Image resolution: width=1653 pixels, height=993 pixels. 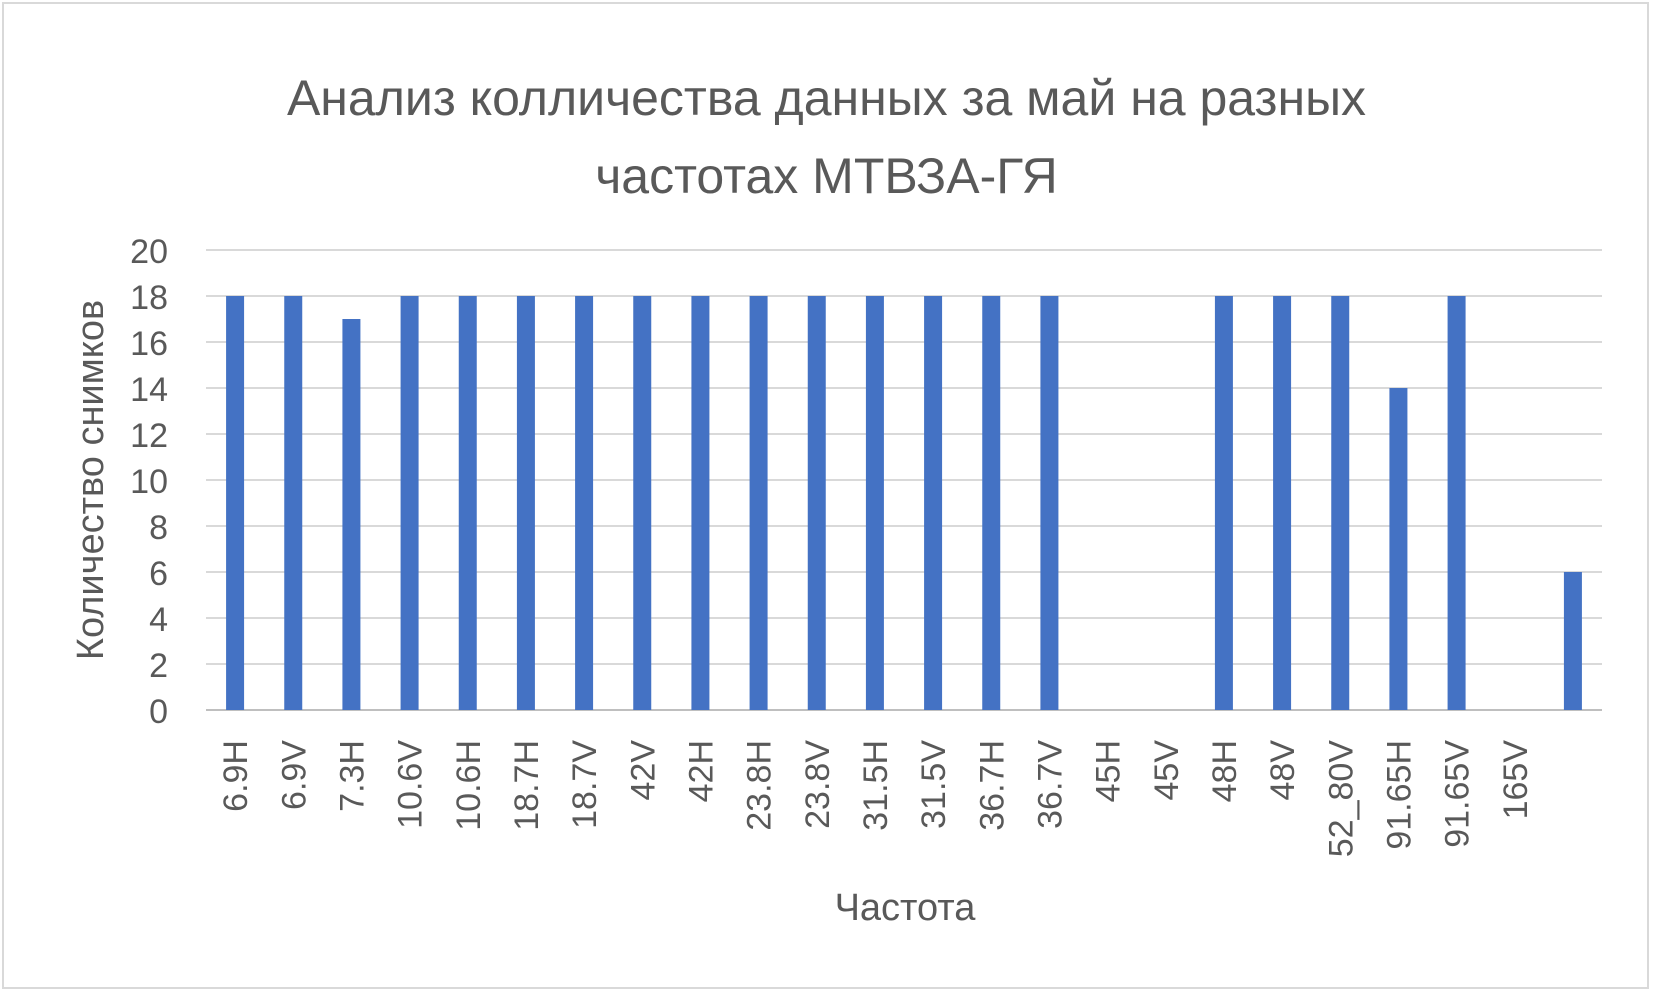 I want to click on chart-title-line-2: частотах МТВЗА-ГЯ, so click(x=826, y=176).